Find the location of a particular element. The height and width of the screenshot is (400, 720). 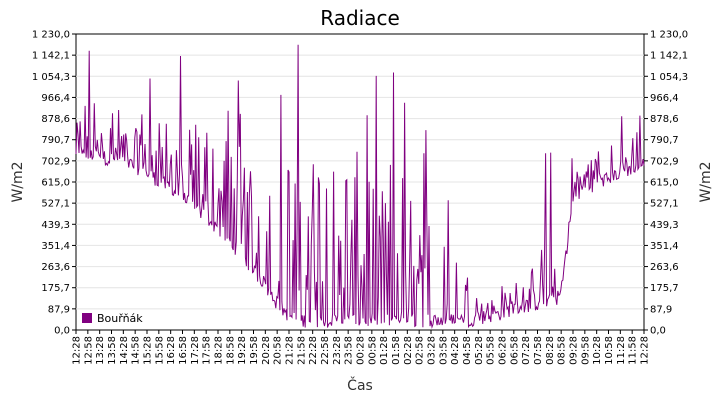

x-tick-label: 03:58 is located at coordinates (443, 350).